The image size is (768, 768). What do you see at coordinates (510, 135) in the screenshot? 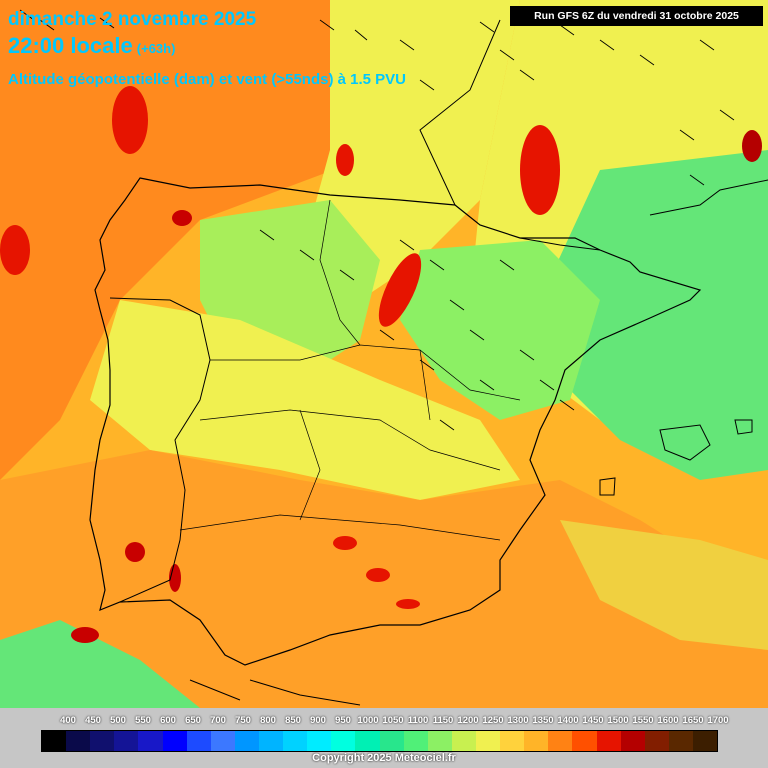
I see `france-spain-border` at bounding box center [510, 135].